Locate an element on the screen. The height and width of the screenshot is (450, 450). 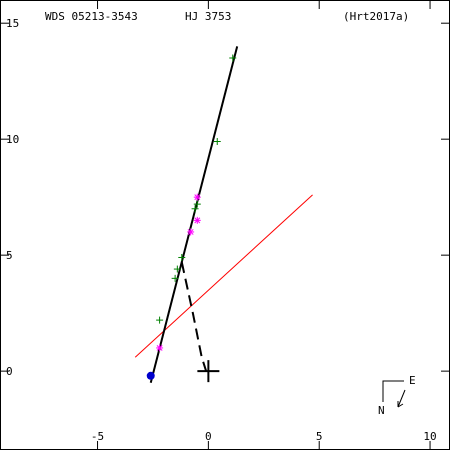
y-tick-label: 0 is located at coordinates (9, 371).